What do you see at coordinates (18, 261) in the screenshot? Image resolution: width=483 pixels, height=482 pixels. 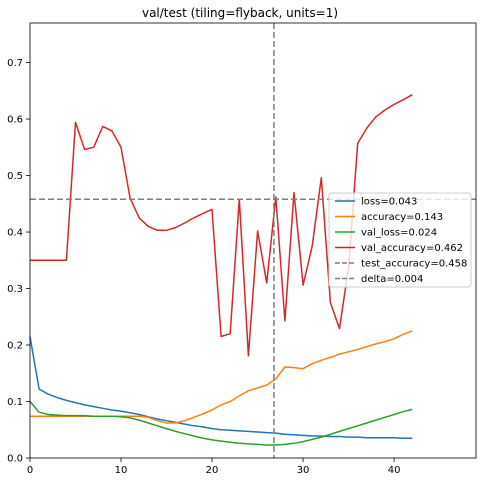 I see `y-axis: 0.0 0.1 0.2 0.3 0.4 0.5 0.6 0.7` at bounding box center [18, 261].